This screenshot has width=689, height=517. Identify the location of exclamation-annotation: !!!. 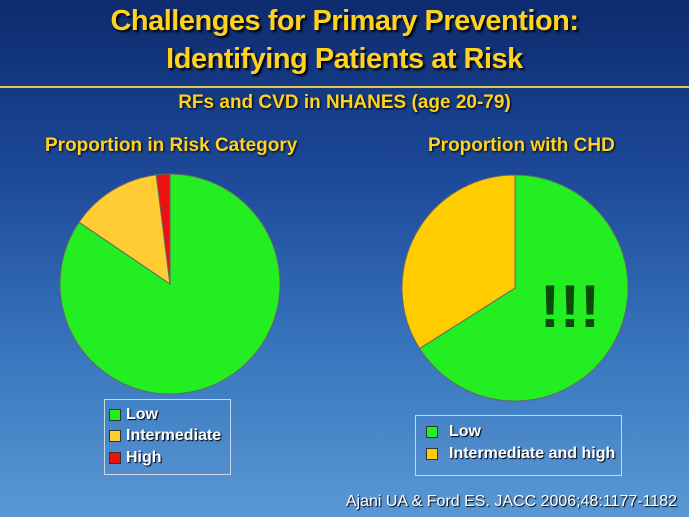
(570, 306).